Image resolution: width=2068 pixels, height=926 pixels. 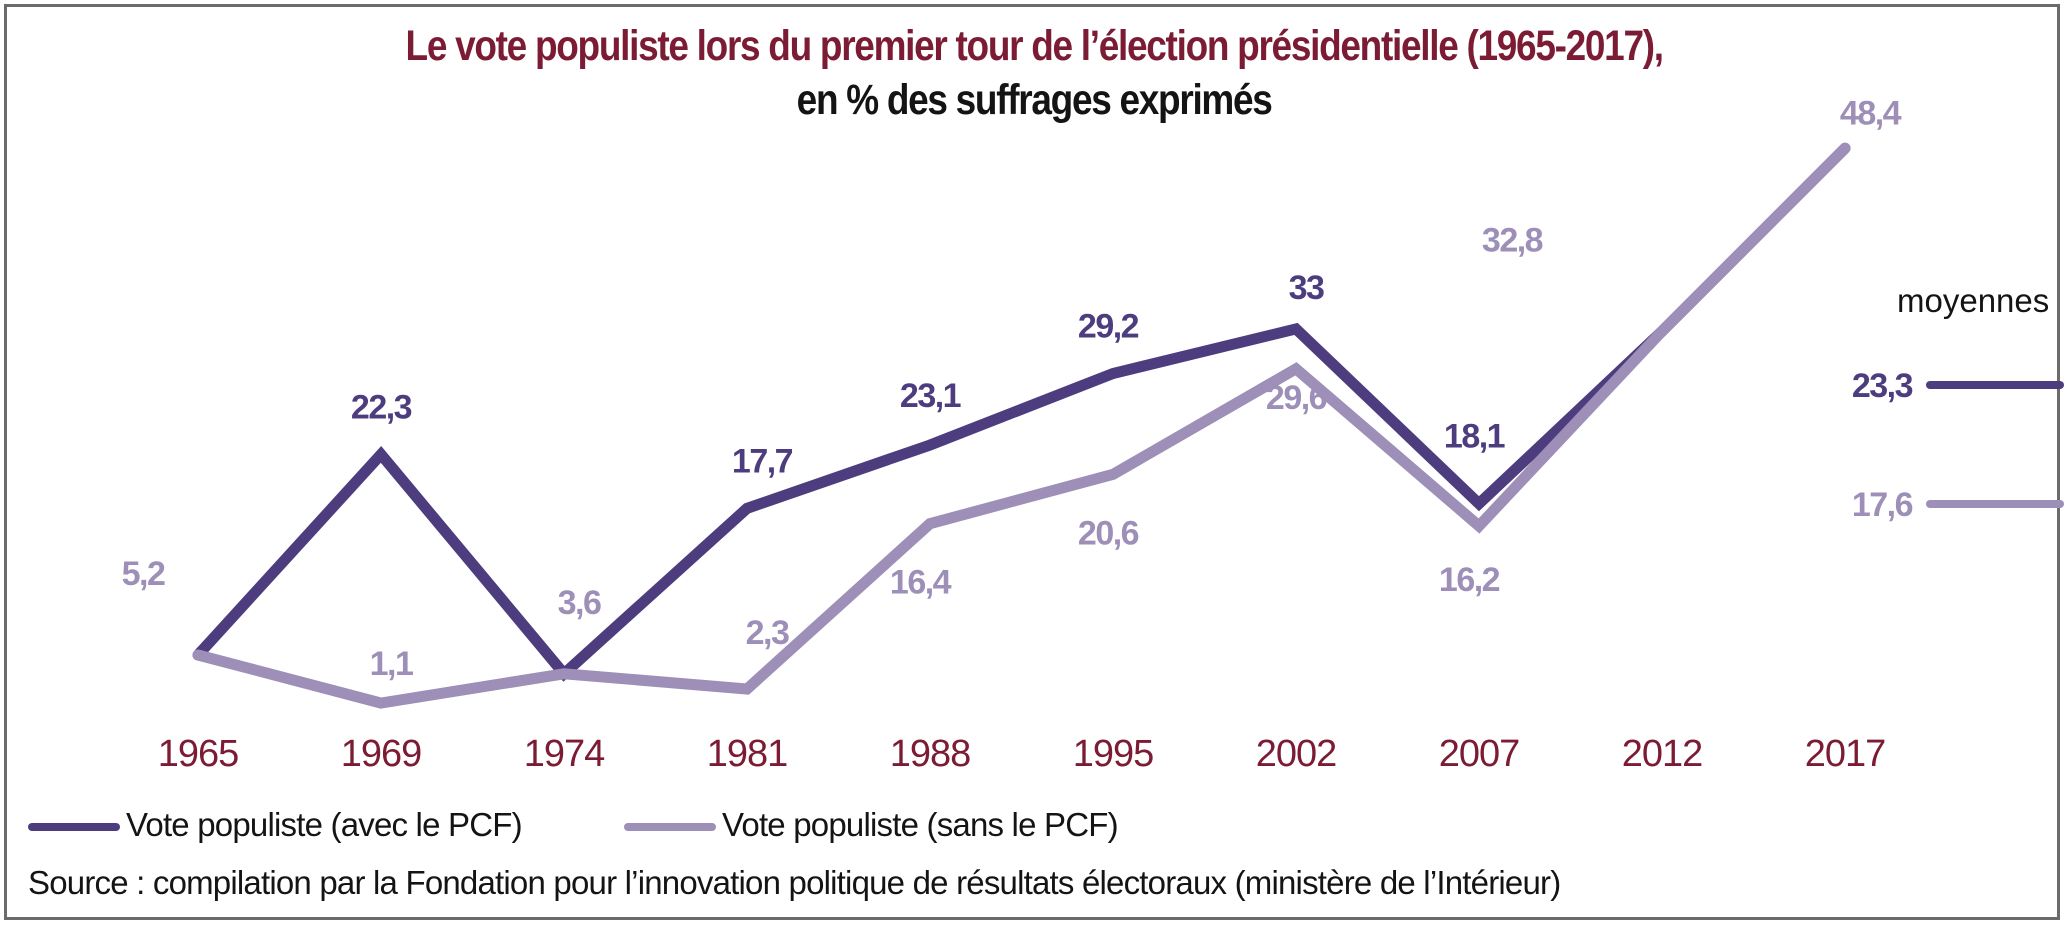 What do you see at coordinates (1882, 386) in the screenshot?
I see `average-value-label: 23,3` at bounding box center [1882, 386].